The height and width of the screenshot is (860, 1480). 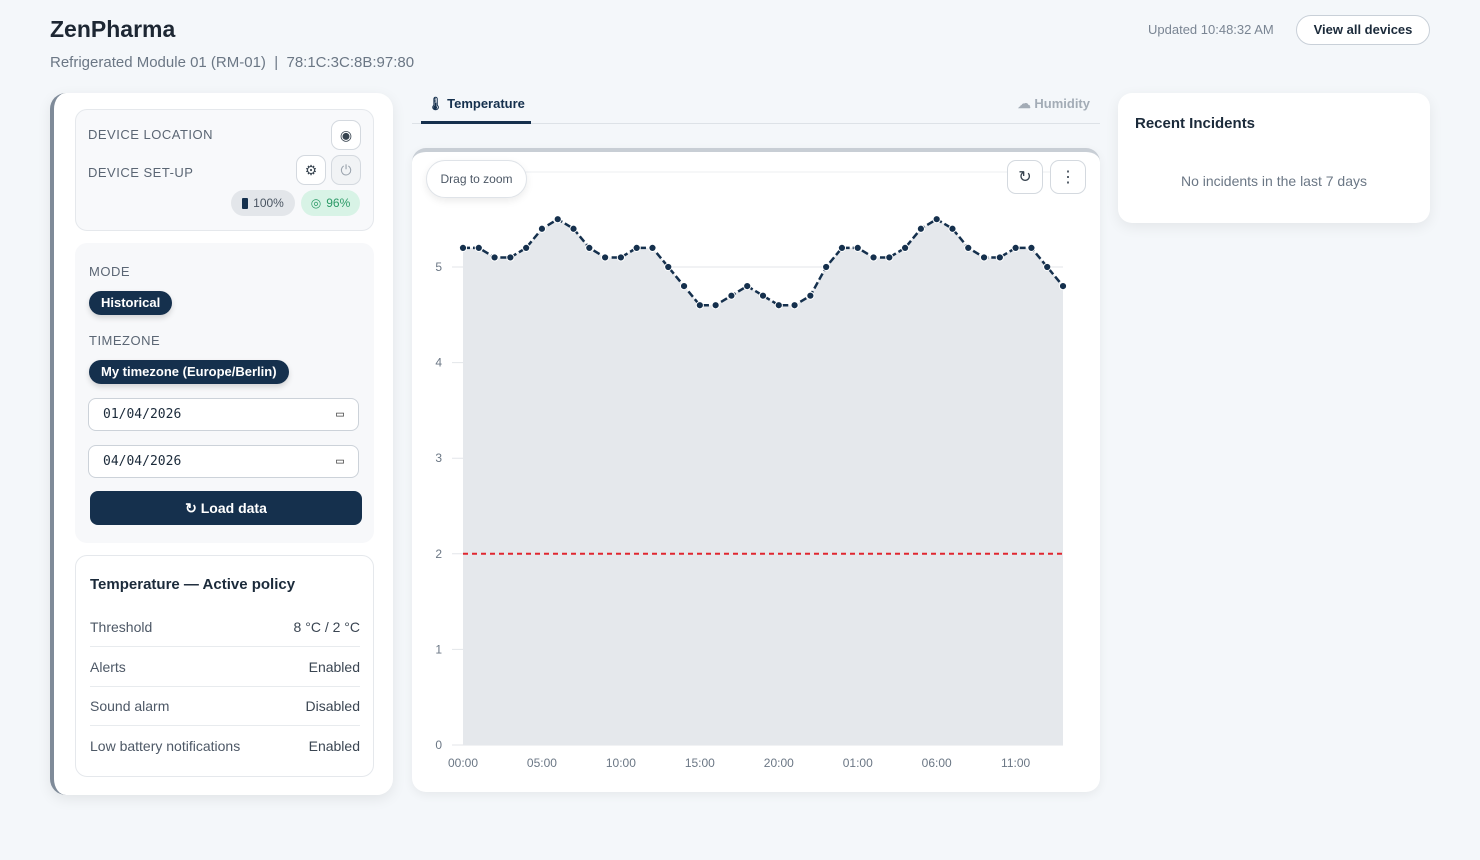 What do you see at coordinates (438, 554) in the screenshot?
I see `y-tick-label: 2` at bounding box center [438, 554].